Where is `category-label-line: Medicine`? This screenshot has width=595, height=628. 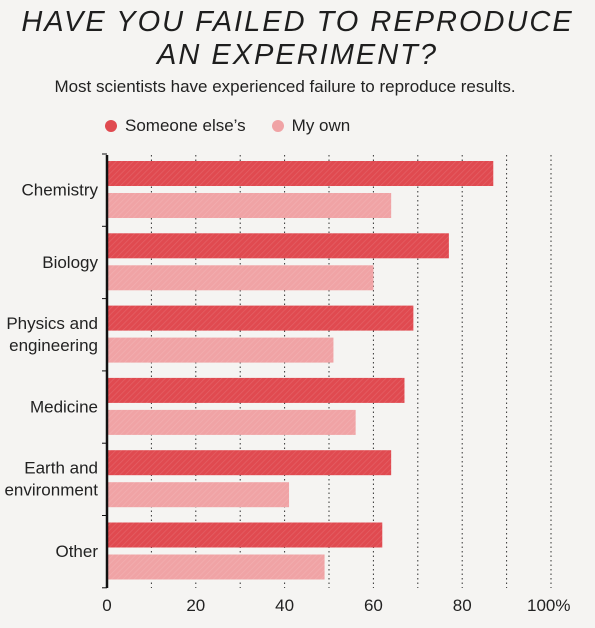
category-label-line: Medicine is located at coordinates (64, 406).